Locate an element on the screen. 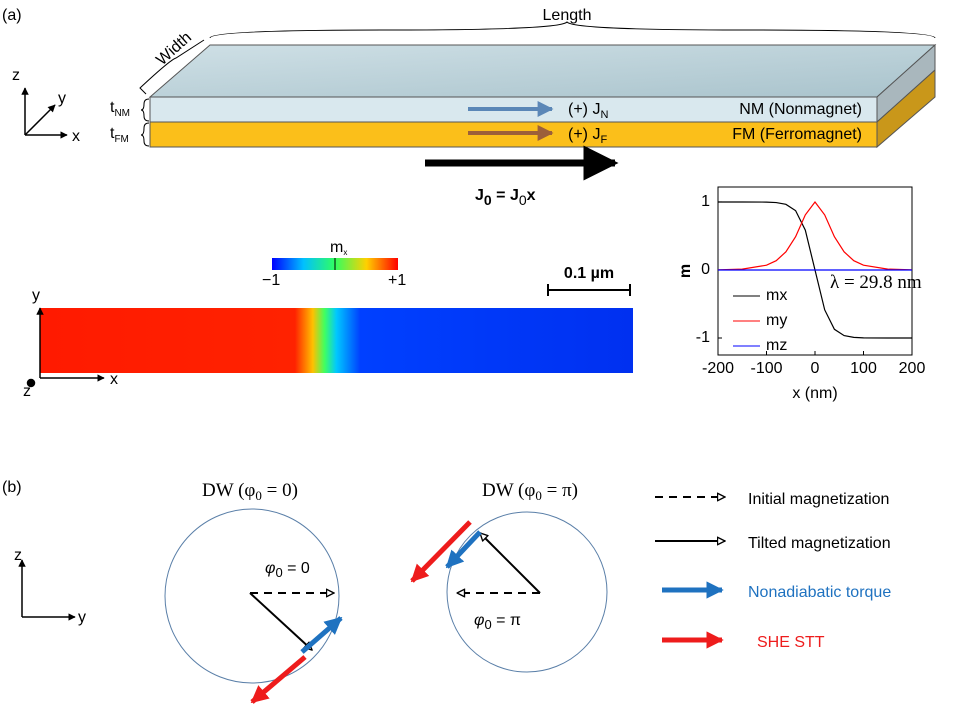  colorbar-min: −1 is located at coordinates (271, 280).